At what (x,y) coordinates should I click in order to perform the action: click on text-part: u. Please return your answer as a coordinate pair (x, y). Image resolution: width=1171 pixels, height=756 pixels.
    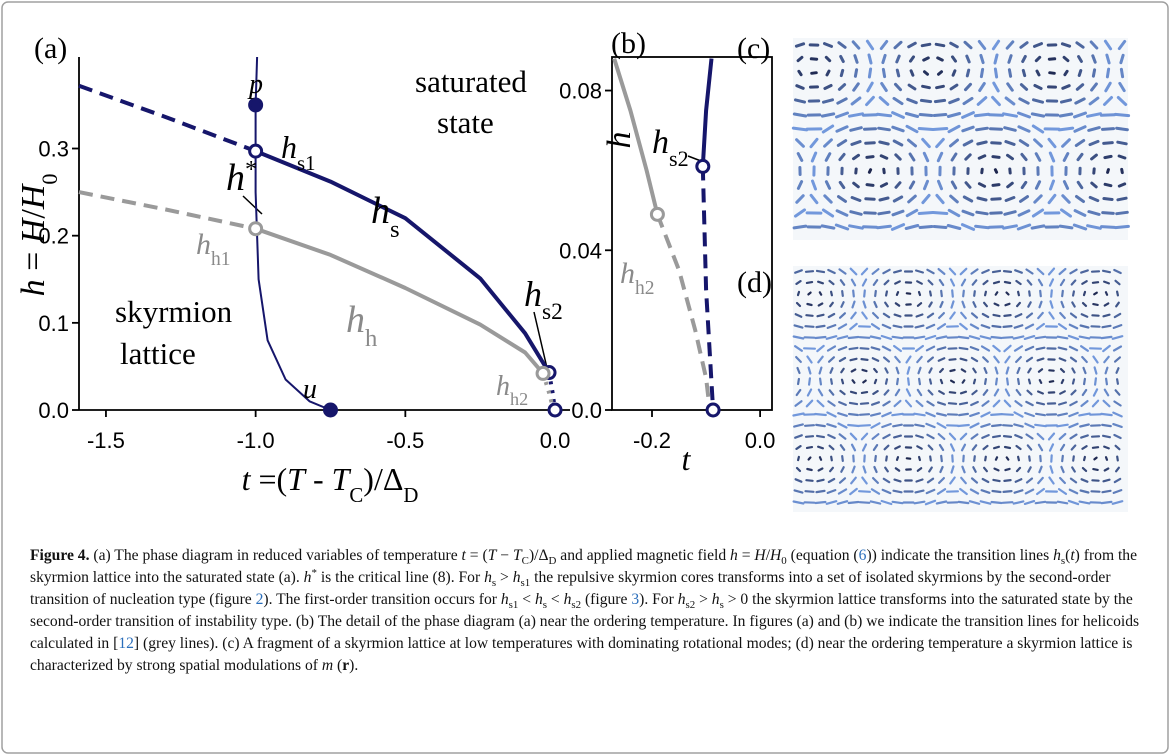
    Looking at the image, I should click on (310, 389).